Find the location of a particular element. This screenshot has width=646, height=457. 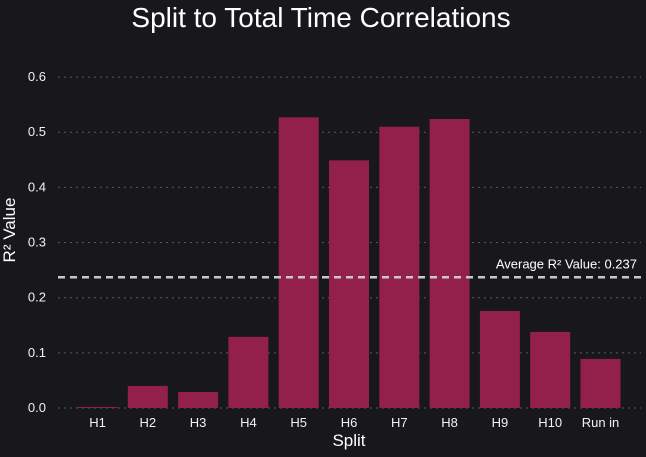

x-tick-label: H7 is located at coordinates (399, 422).